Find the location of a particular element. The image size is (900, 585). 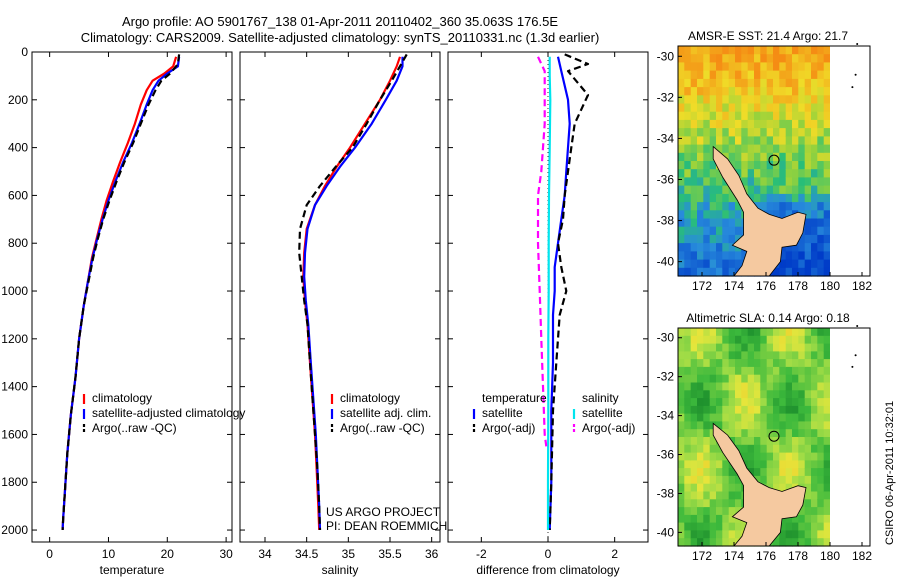

sla-map-xtick-label: 178 is located at coordinates (798, 556).